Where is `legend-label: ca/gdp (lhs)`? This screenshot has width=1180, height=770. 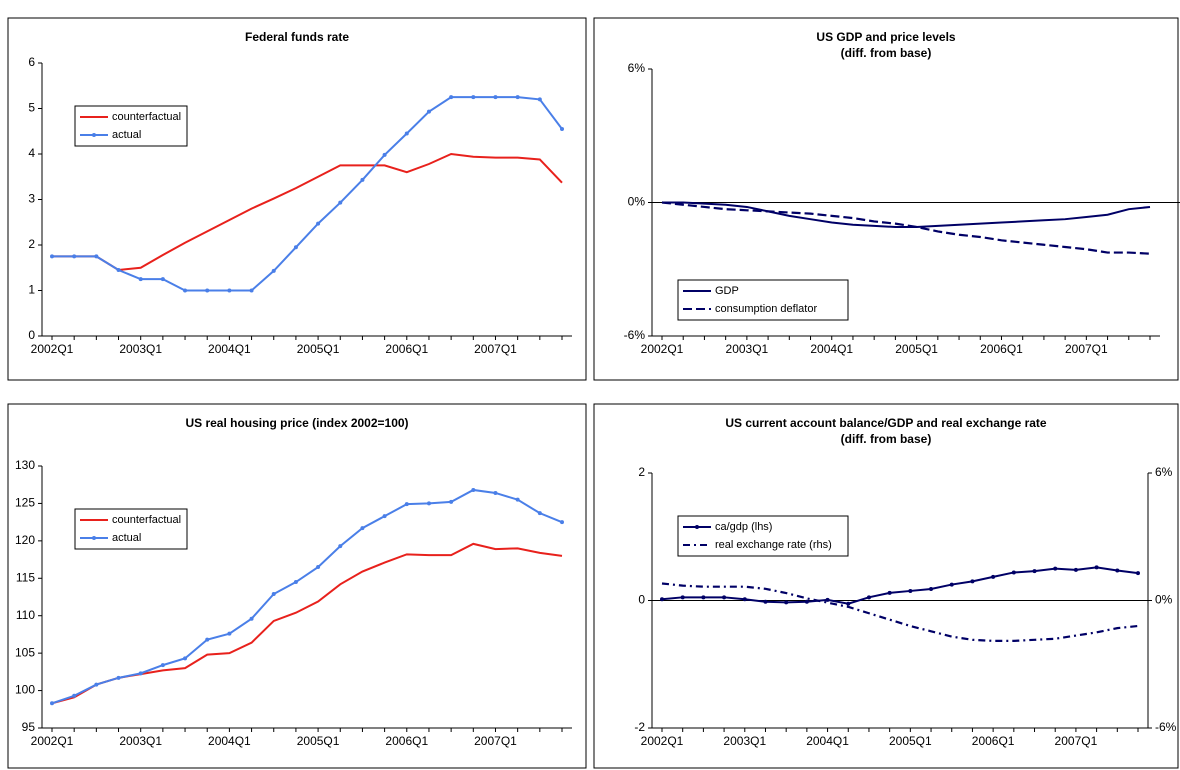 legend-label: ca/gdp (lhs) is located at coordinates (743, 527).